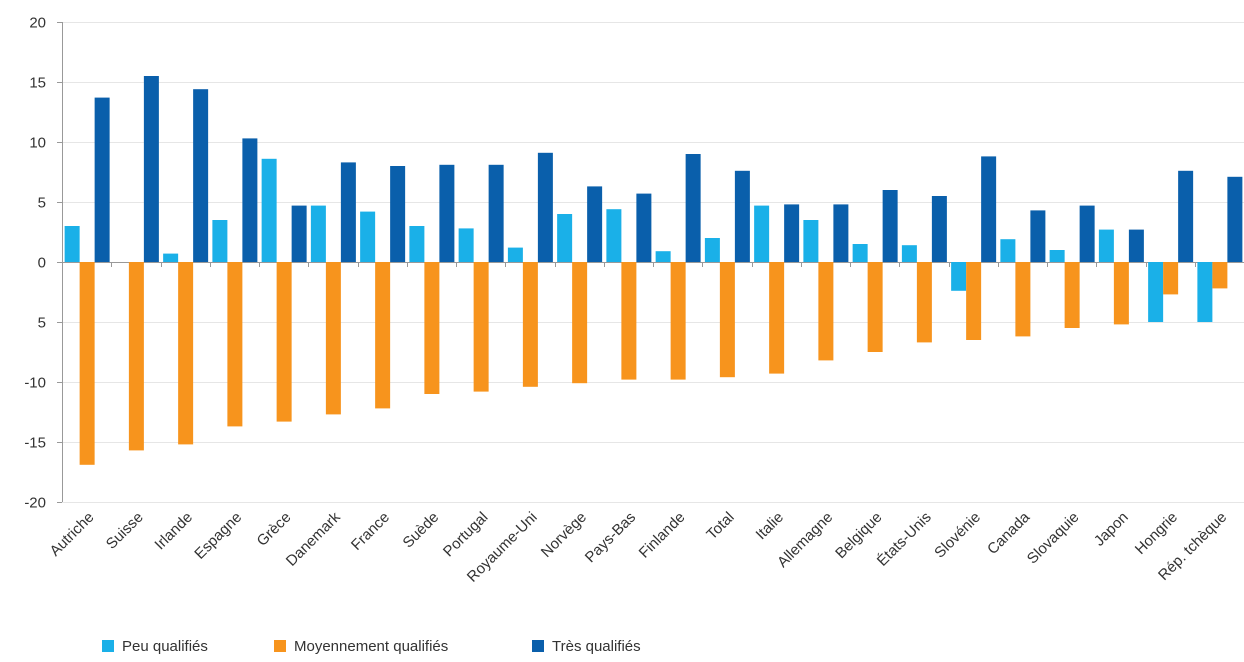 The height and width of the screenshot is (662, 1244). Describe the element at coordinates (610, 537) in the screenshot. I see `category-label: Pays-Bas` at that location.